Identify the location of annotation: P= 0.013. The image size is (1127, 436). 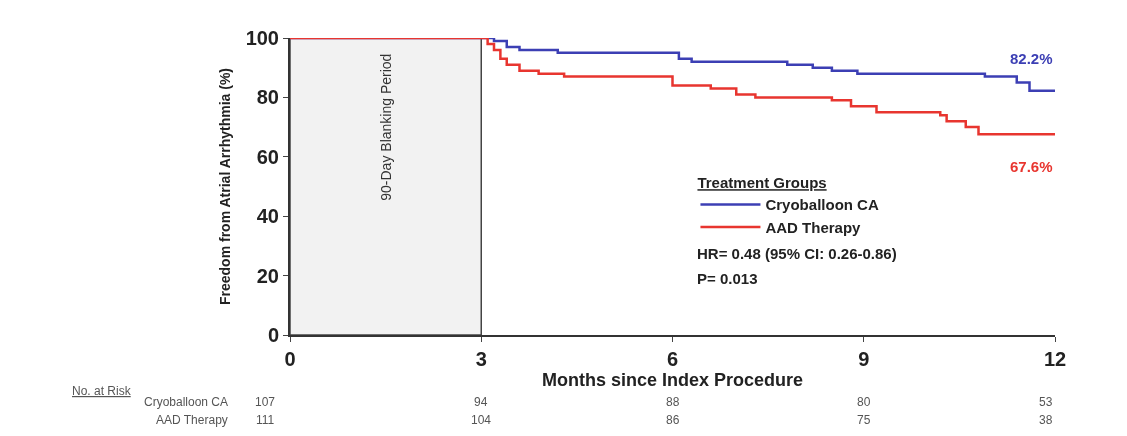
(727, 278).